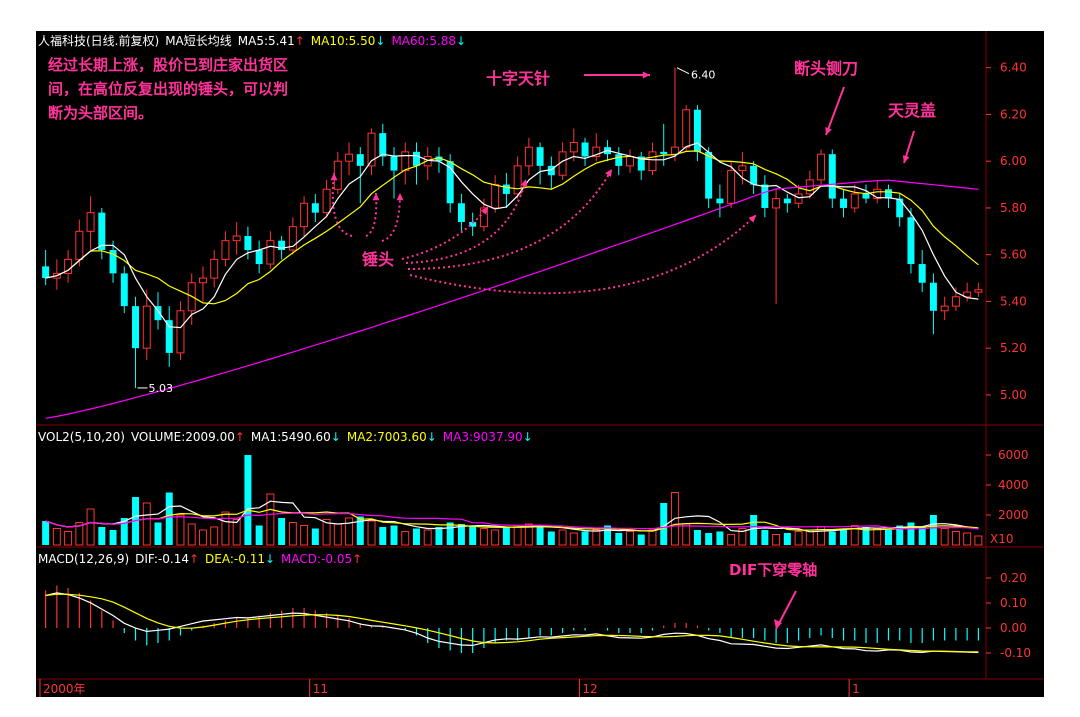  Describe the element at coordinates (1013, 68) in the screenshot. I see `price-tick-label: 6.40` at that location.